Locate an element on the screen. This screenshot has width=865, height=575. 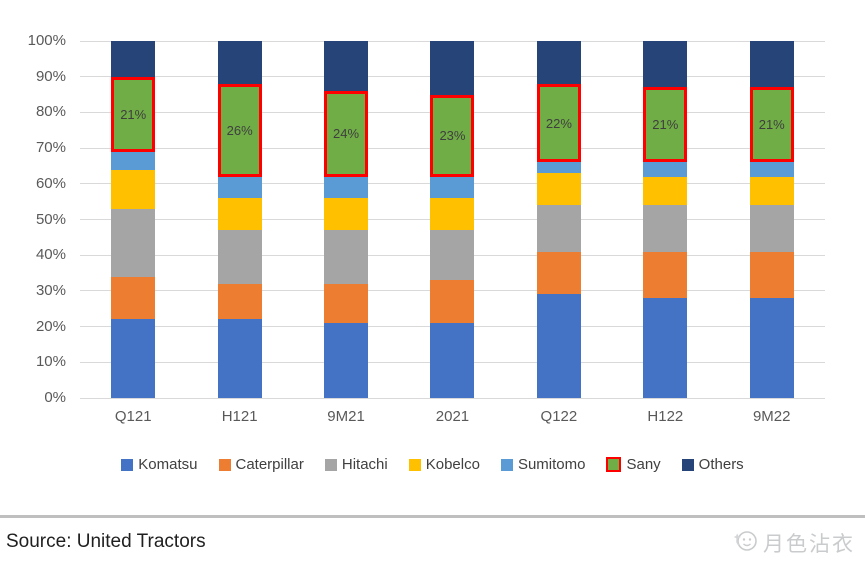
legend-item-sany: Sany is located at coordinates (633, 464).